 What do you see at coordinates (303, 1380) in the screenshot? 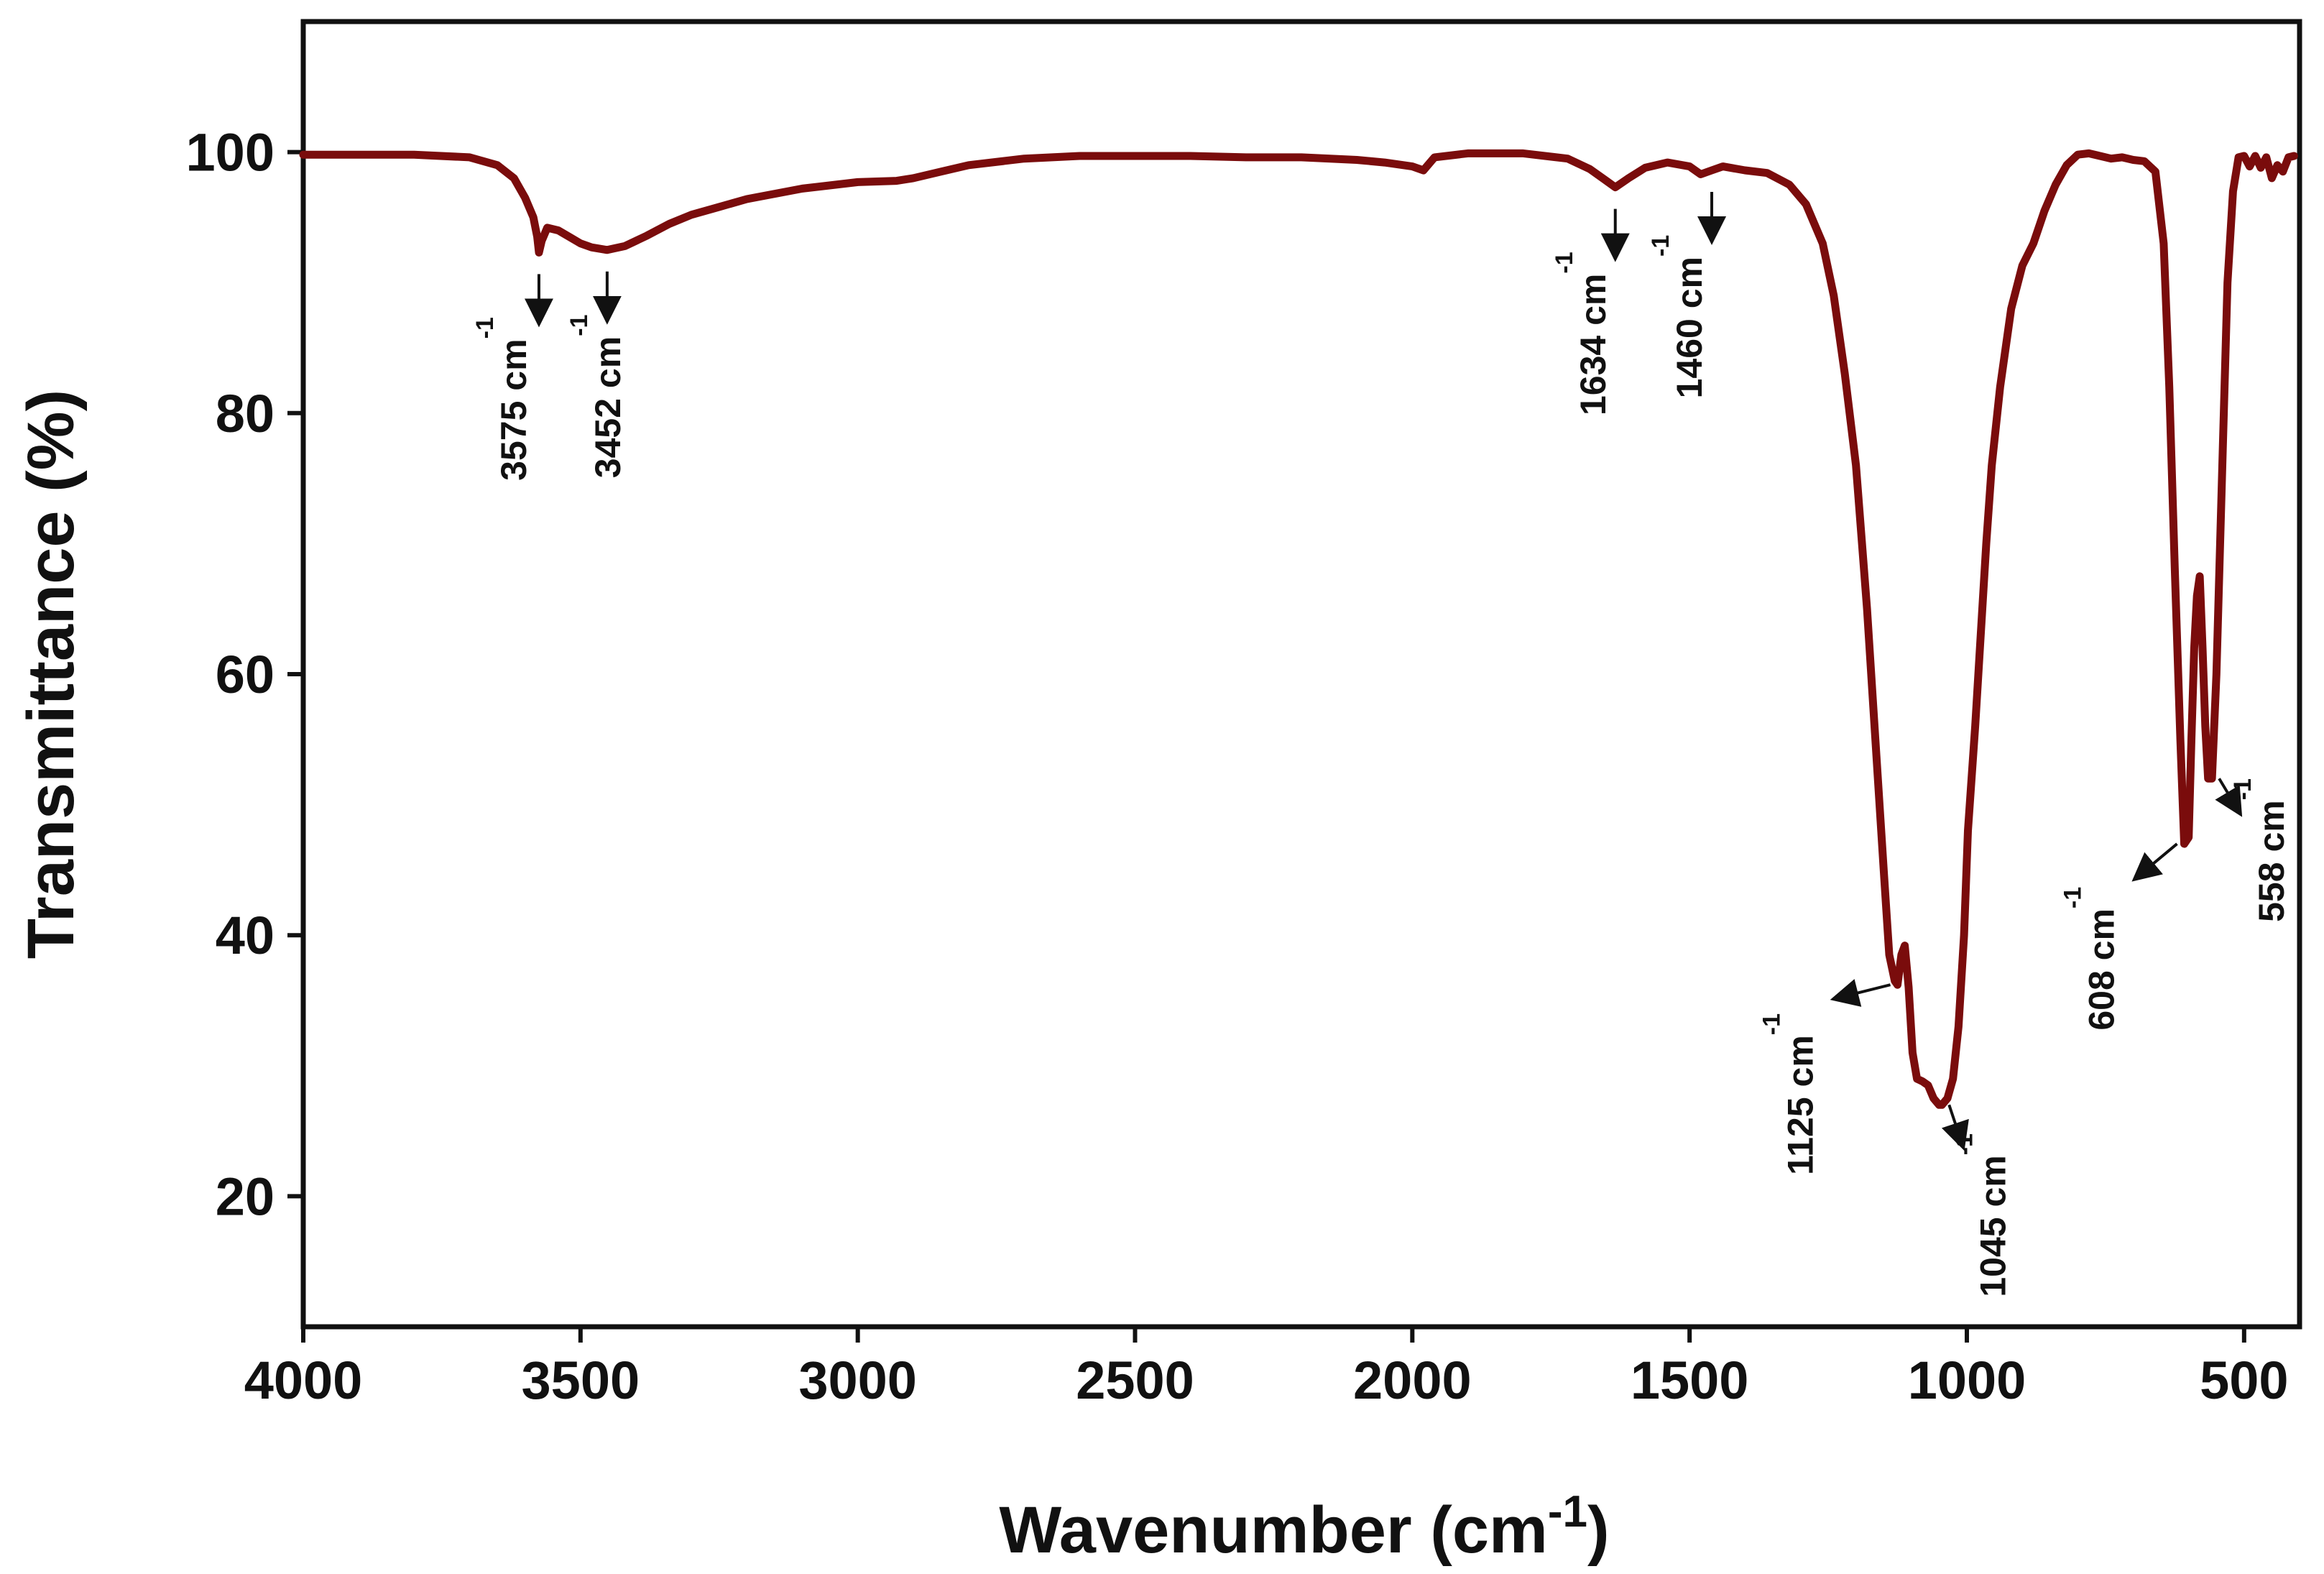
I see `x-tick-label: 4000` at bounding box center [303, 1380].